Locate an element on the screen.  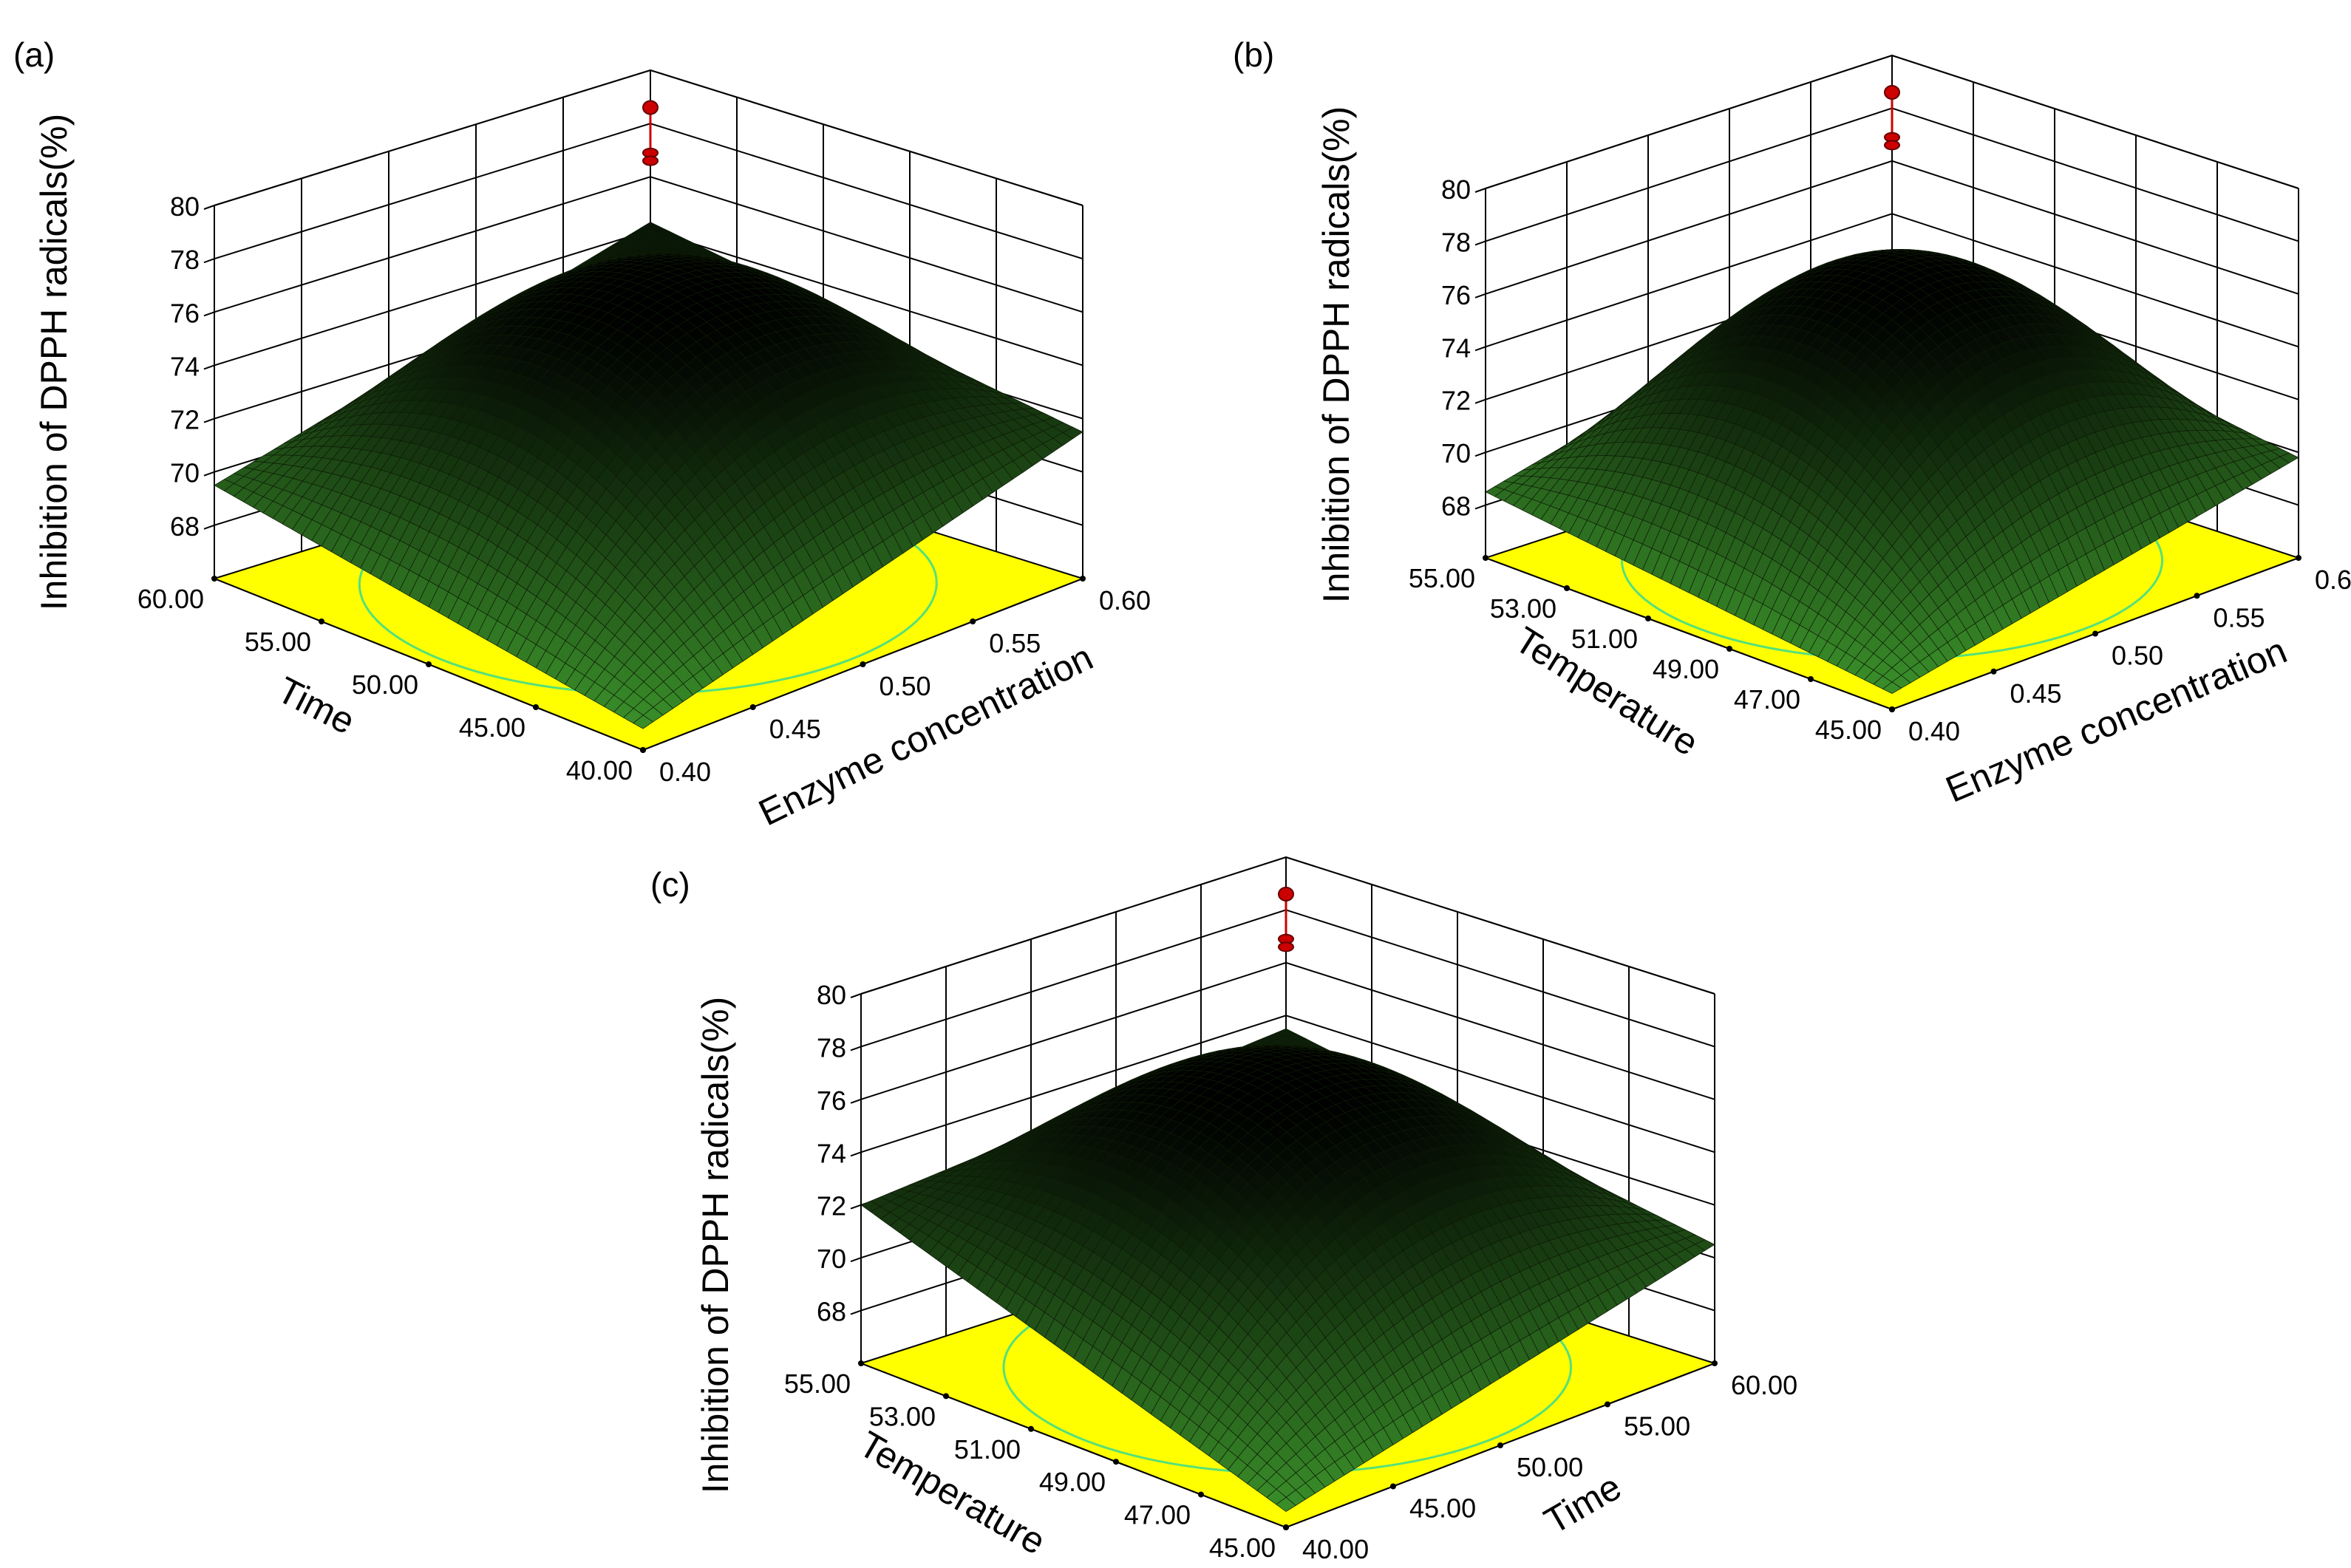
panel-label: (c) is located at coordinates (670, 884).